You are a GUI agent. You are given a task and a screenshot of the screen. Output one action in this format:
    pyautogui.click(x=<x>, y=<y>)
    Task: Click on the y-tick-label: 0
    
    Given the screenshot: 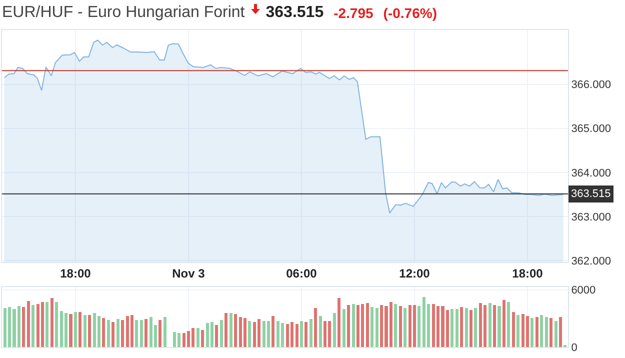 What is the action you would take?
    pyautogui.click(x=574, y=348)
    